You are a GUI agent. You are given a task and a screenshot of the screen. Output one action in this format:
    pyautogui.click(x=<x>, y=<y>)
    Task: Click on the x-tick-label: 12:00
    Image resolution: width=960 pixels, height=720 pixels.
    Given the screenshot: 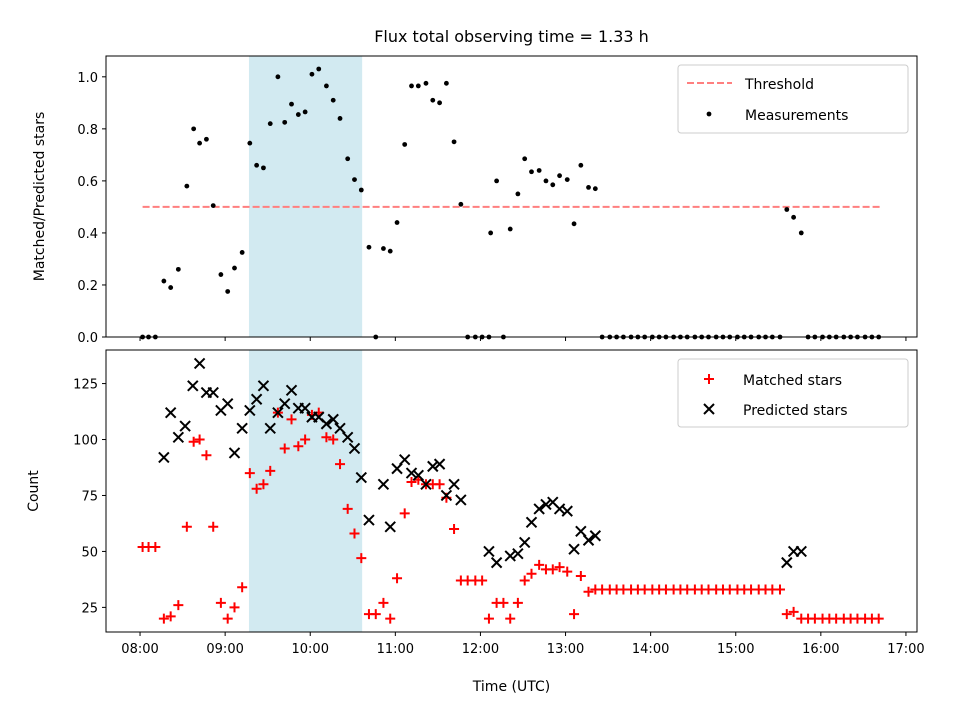 What is the action you would take?
    pyautogui.click(x=480, y=649)
    